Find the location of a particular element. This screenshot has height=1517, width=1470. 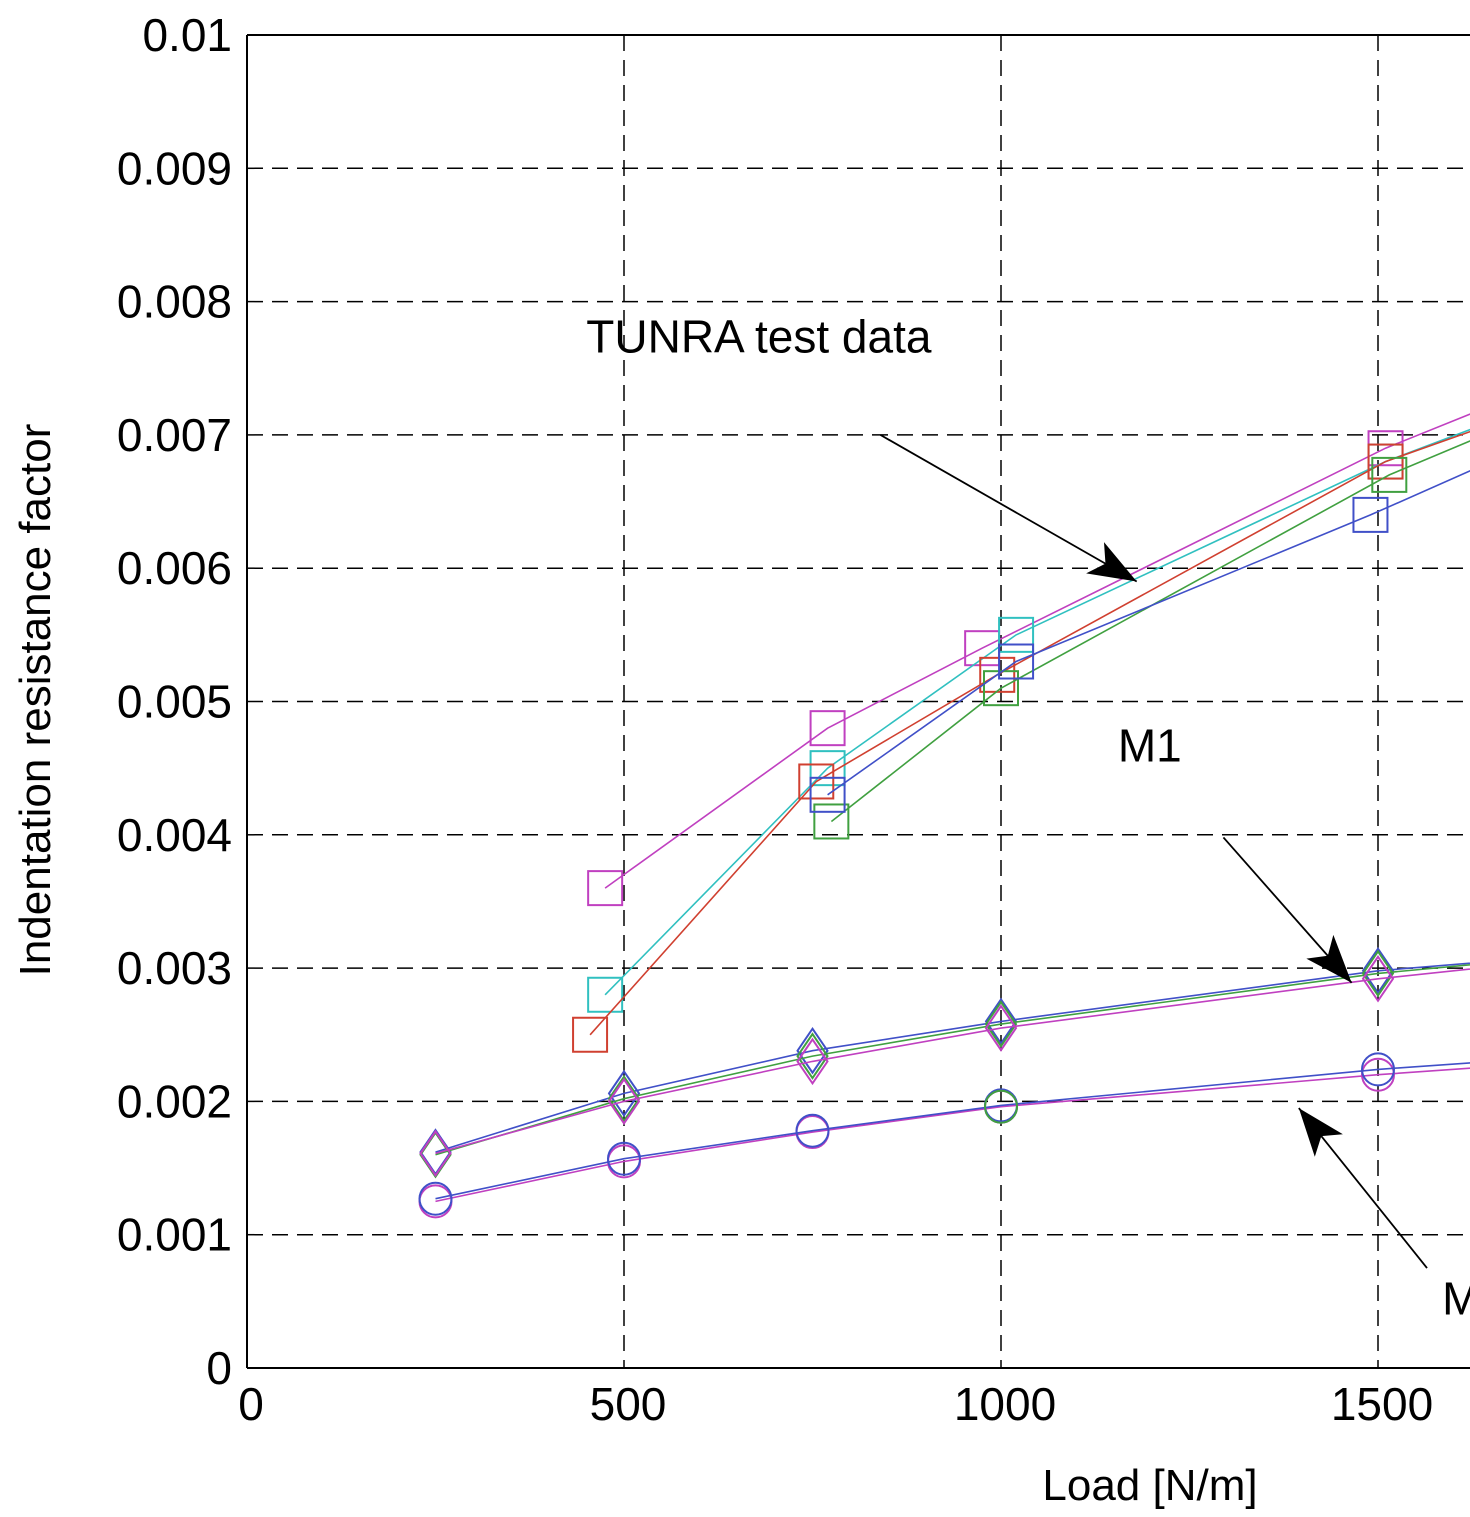

y-axis-label: Indentation resistance factor is located at coordinates (35, 700).